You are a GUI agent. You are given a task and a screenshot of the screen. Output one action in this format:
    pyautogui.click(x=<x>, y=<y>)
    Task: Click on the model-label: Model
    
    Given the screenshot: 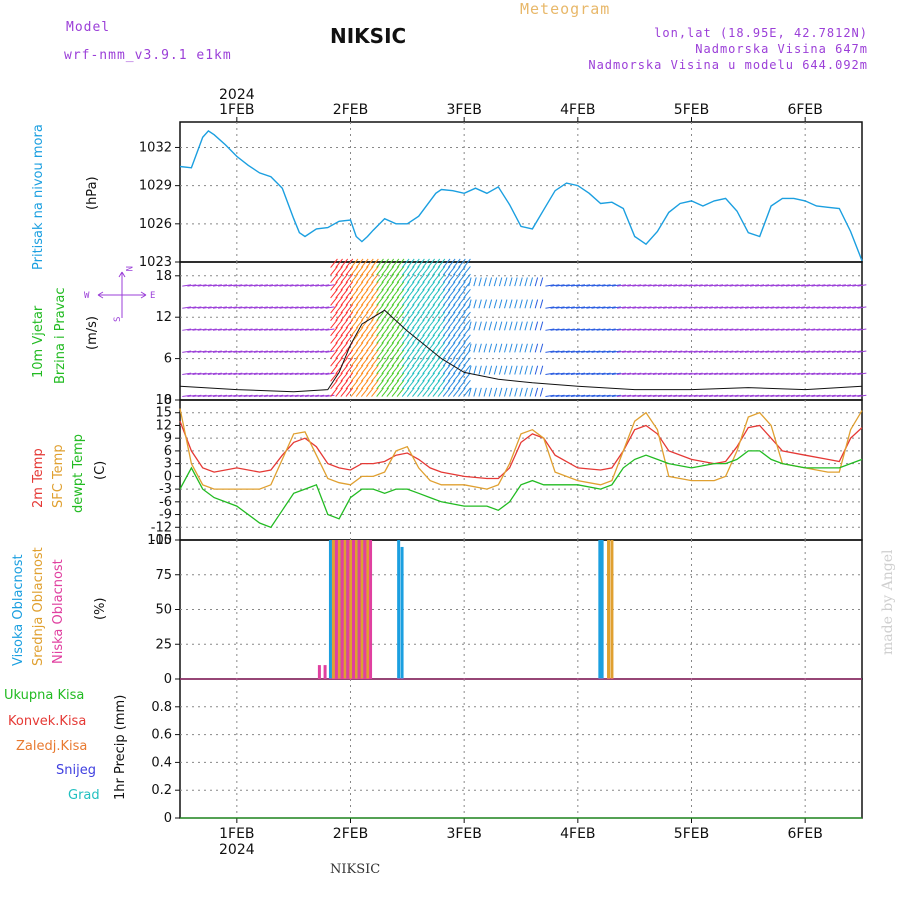 What is the action you would take?
    pyautogui.click(x=88, y=27)
    